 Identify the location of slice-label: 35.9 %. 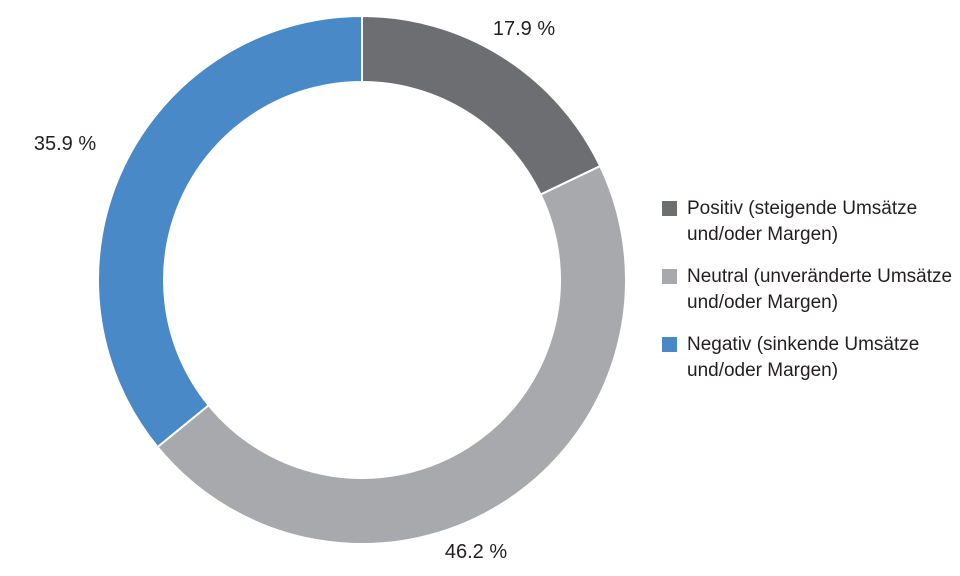
(65, 144).